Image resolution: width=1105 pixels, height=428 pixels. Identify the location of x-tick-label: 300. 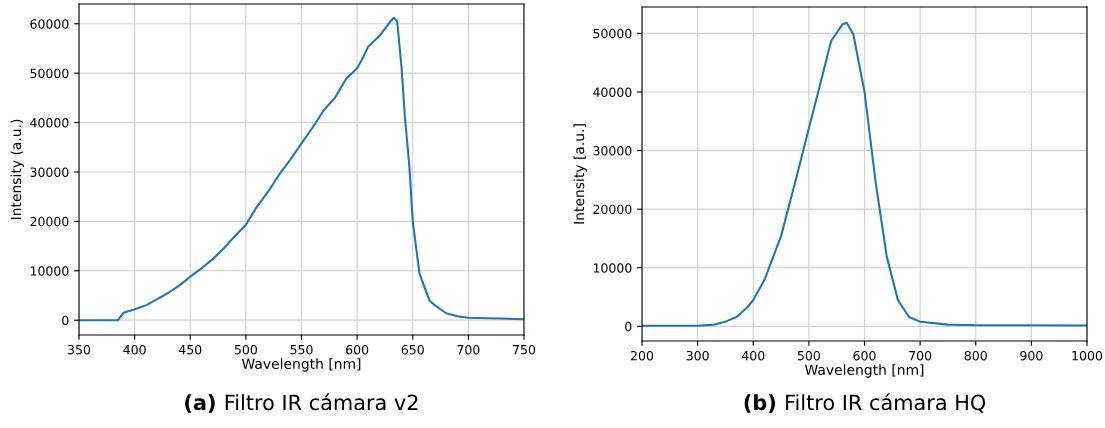
(697, 355).